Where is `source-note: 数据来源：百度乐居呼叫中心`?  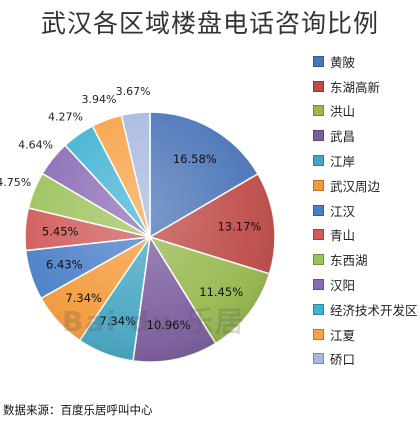
source-note: 数据来源：百度乐居呼叫中心 is located at coordinates (78, 410).